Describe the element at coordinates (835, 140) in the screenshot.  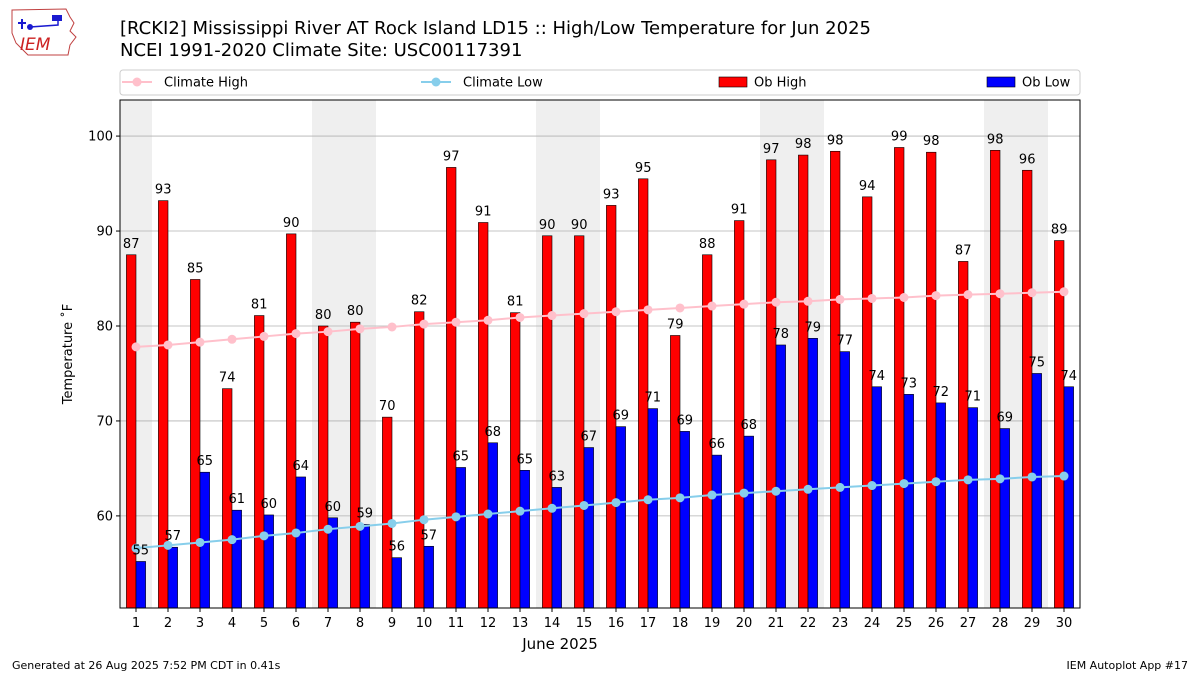
I see `ob-high-label: 98` at that location.